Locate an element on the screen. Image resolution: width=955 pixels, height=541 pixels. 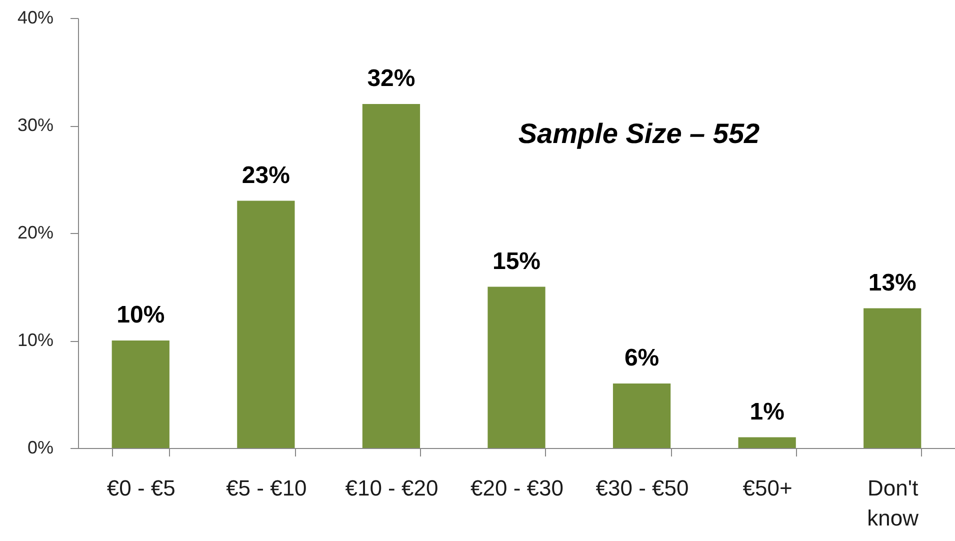
data-label: 32% is located at coordinates (391, 78).